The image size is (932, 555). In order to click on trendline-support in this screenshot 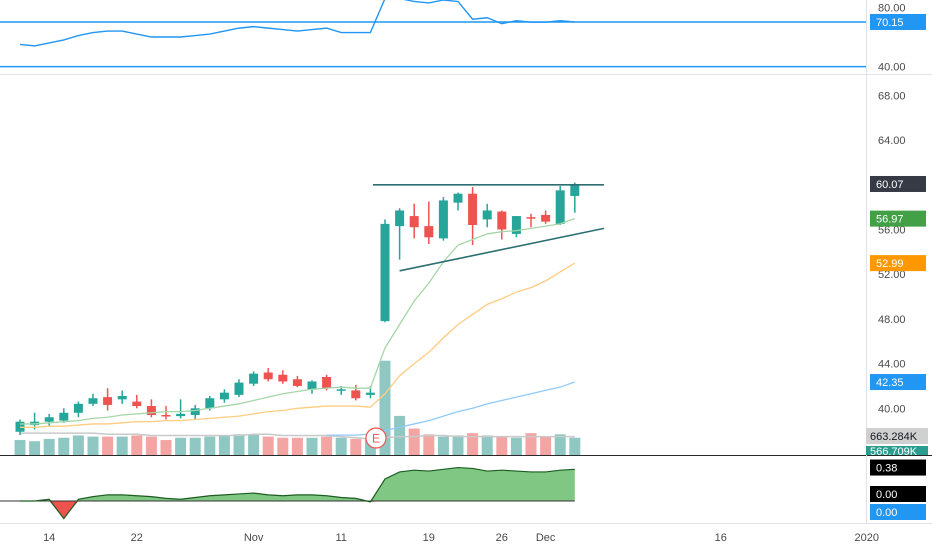, I will do `click(502, 249)`.